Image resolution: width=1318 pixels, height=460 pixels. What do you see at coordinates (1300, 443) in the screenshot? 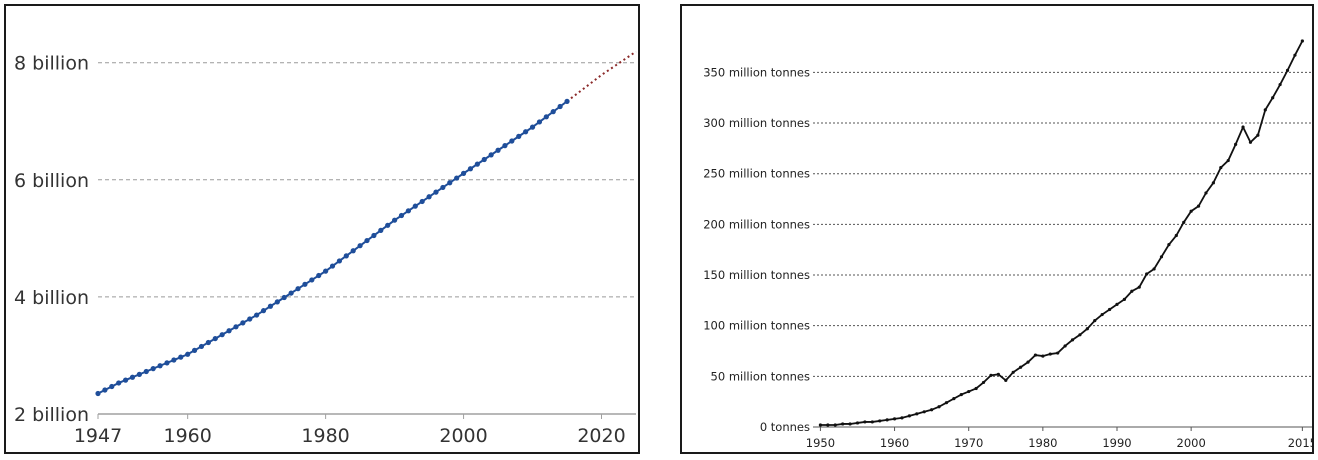
I see `x-tick-label: 2015` at bounding box center [1300, 443].